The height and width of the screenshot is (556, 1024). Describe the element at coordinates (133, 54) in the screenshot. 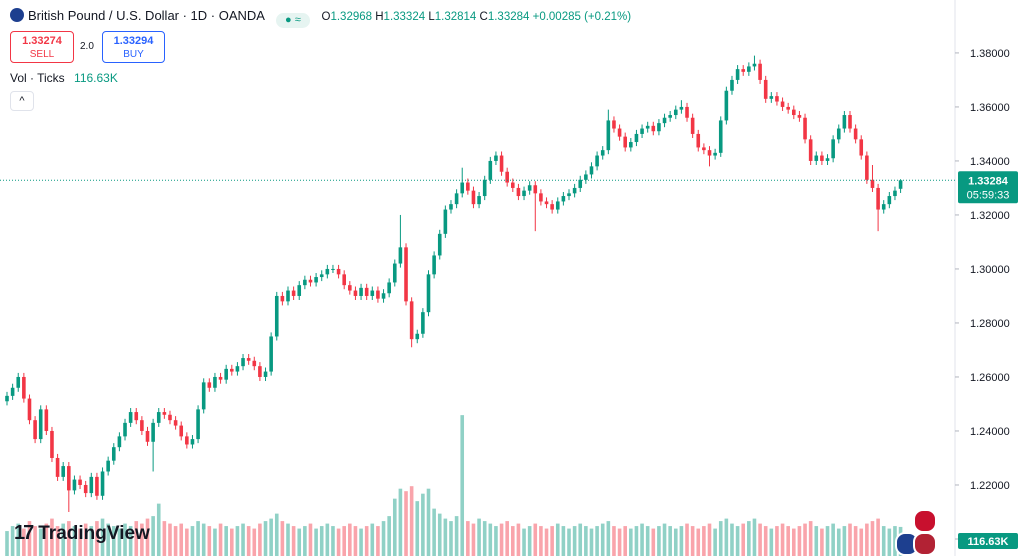

I see `buy-label: BUY` at that location.